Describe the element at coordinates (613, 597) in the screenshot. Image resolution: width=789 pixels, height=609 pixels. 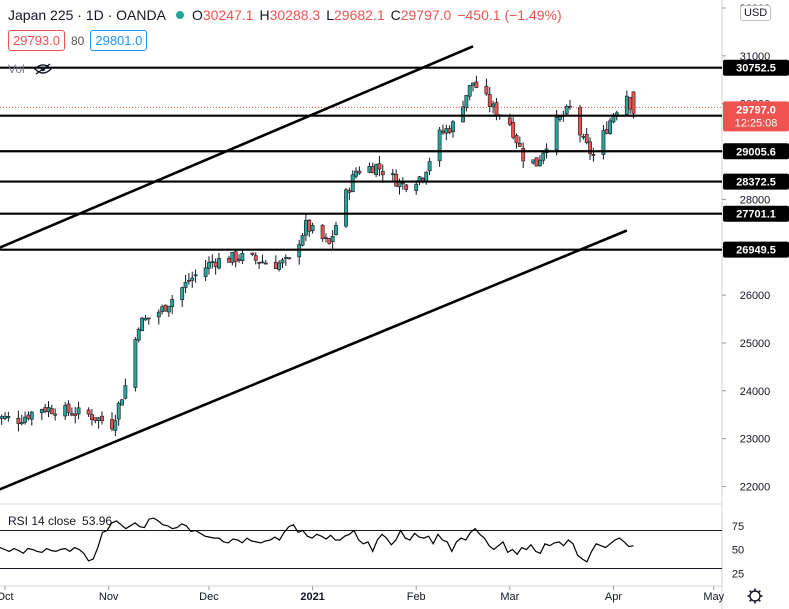
I see `time-tick-label: Apr` at that location.